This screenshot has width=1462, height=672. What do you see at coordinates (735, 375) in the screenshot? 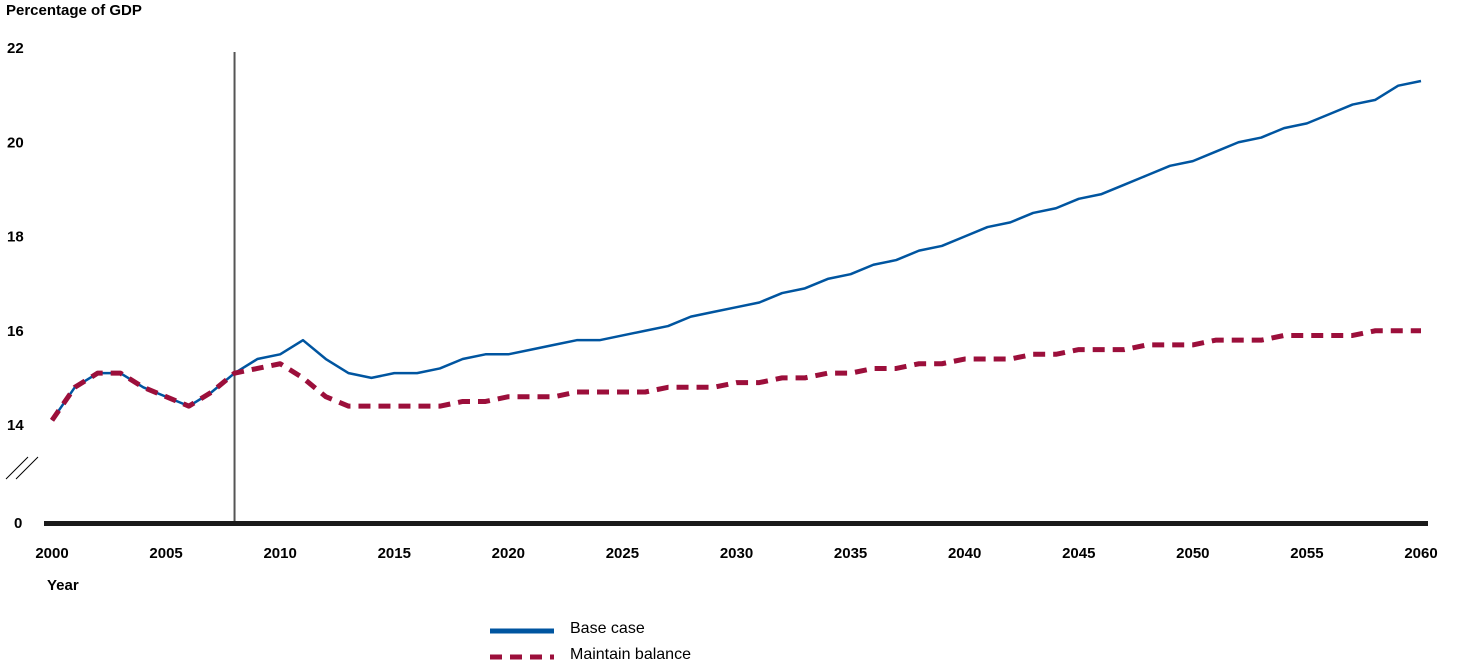
I see `series-line-maintain-balance` at bounding box center [735, 375].